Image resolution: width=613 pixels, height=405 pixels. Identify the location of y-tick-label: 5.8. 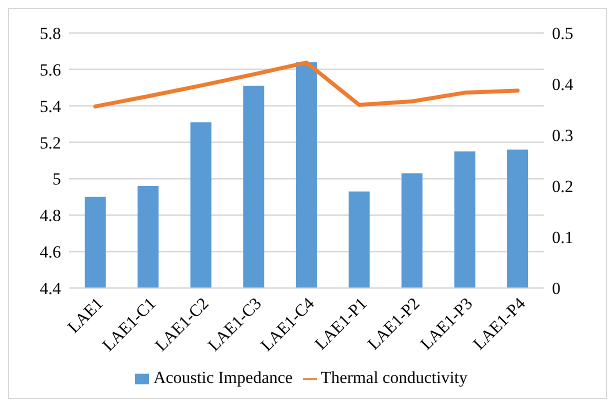
(50, 34).